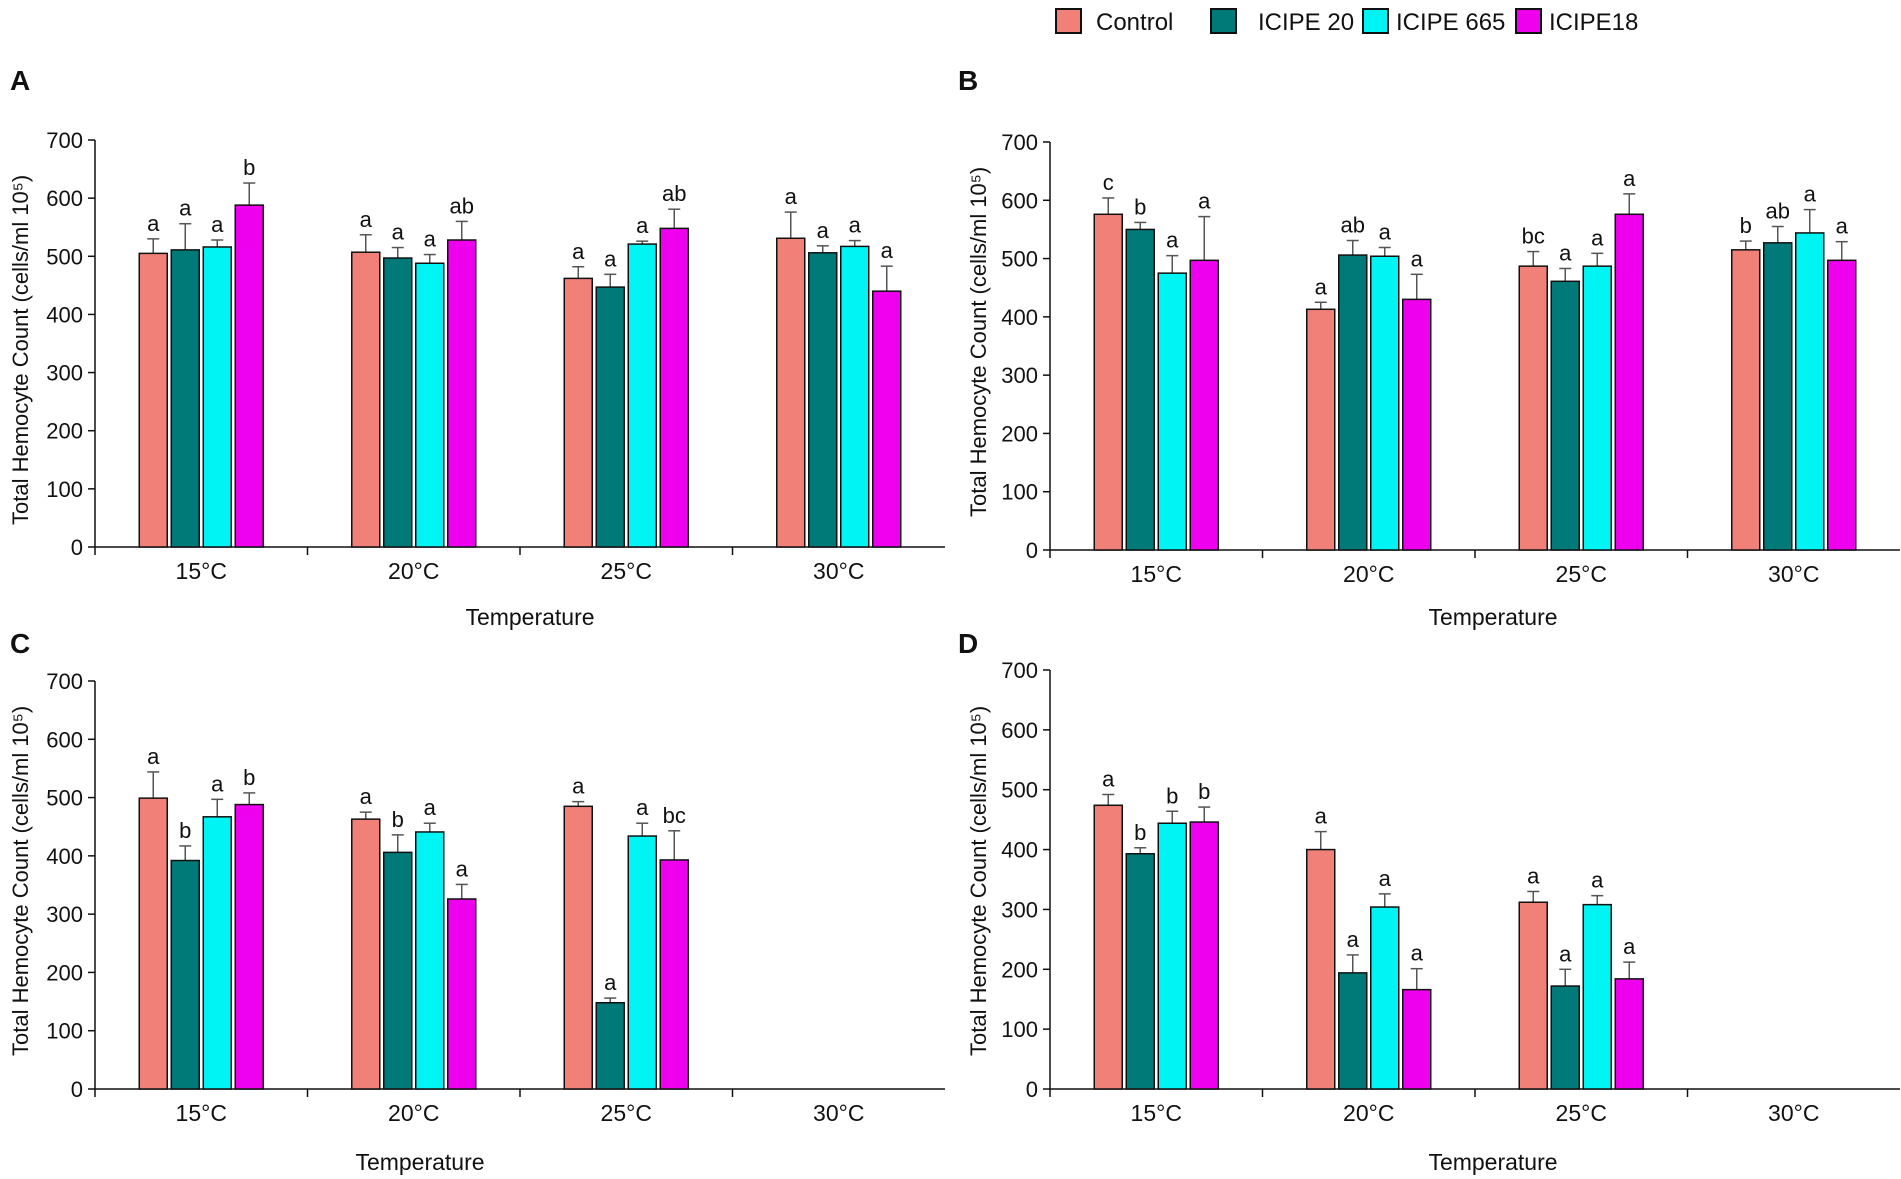 Image resolution: width=1901 pixels, height=1179 pixels. I want to click on y-tick-label-b-2: 200, so click(1019, 433).